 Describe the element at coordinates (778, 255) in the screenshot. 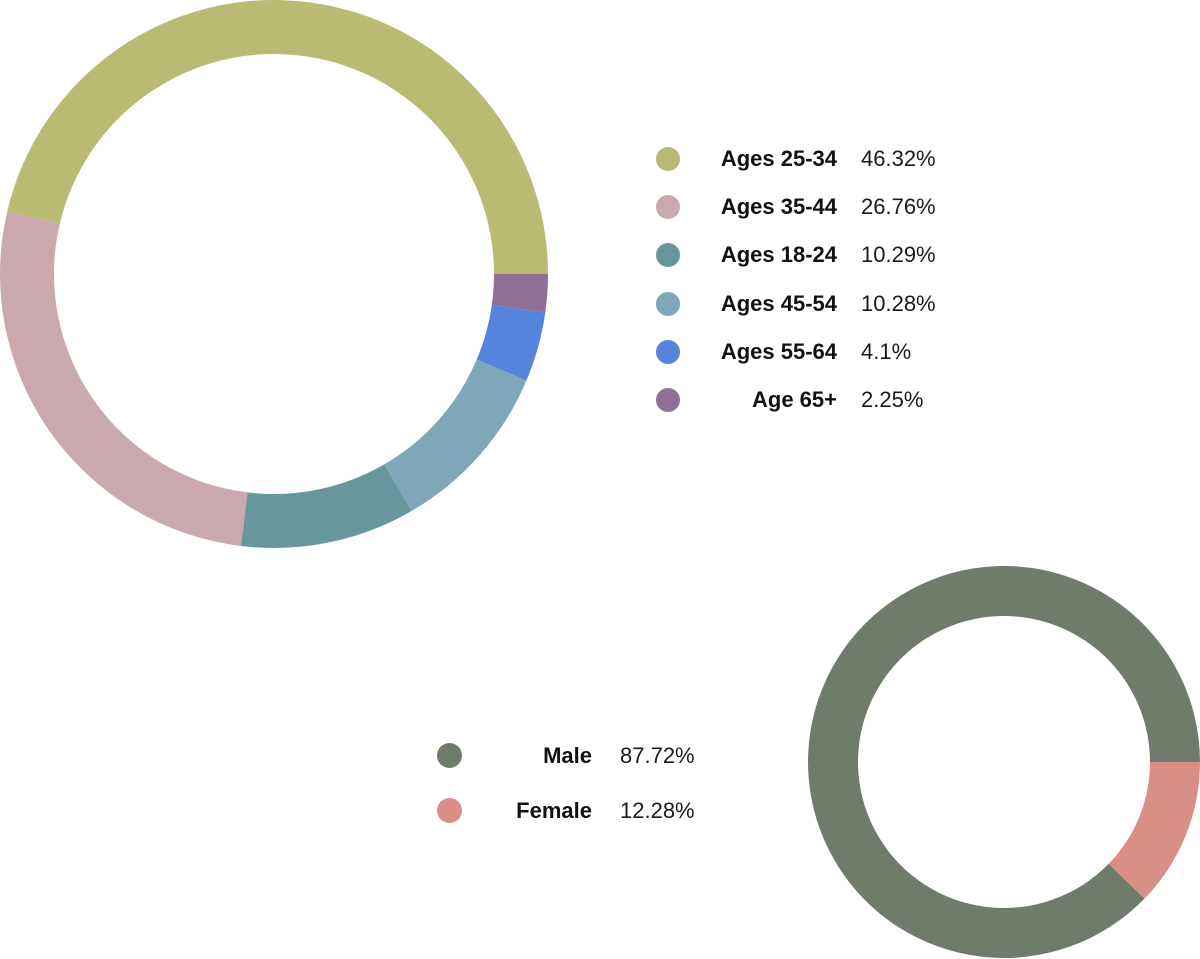

I see `legend-label: Ages 18-24` at that location.